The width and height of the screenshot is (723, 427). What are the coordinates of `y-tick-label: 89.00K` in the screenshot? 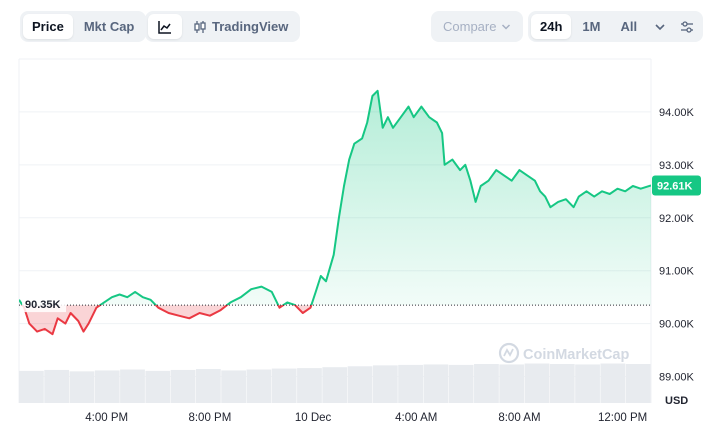 It's located at (677, 378).